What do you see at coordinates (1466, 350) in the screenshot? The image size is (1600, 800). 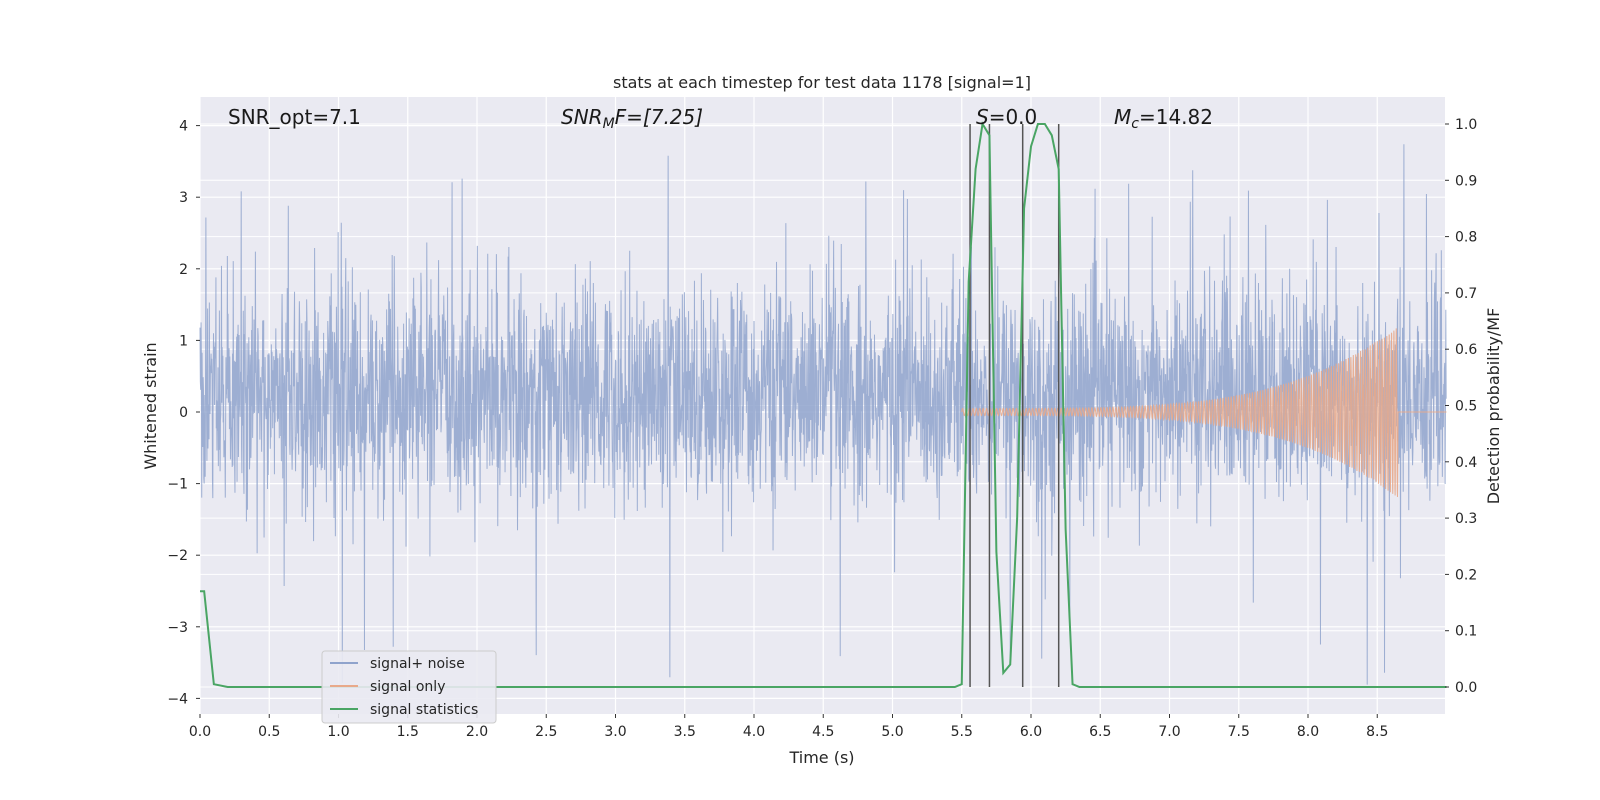 I see `y-right-tick-label: 0.6` at bounding box center [1466, 350].